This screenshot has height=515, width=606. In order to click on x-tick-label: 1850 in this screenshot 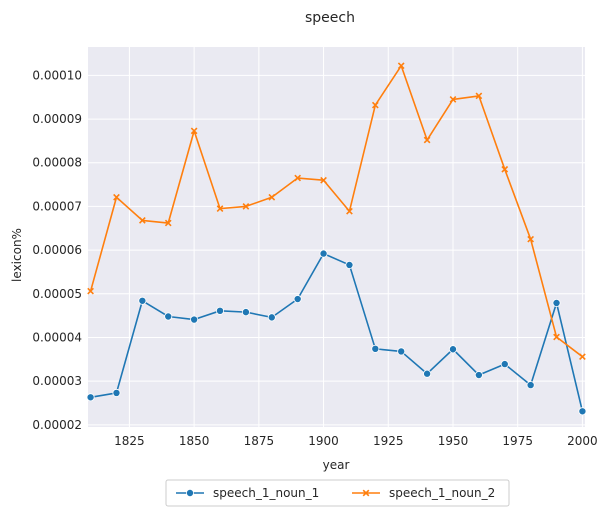, I will do `click(194, 441)`.